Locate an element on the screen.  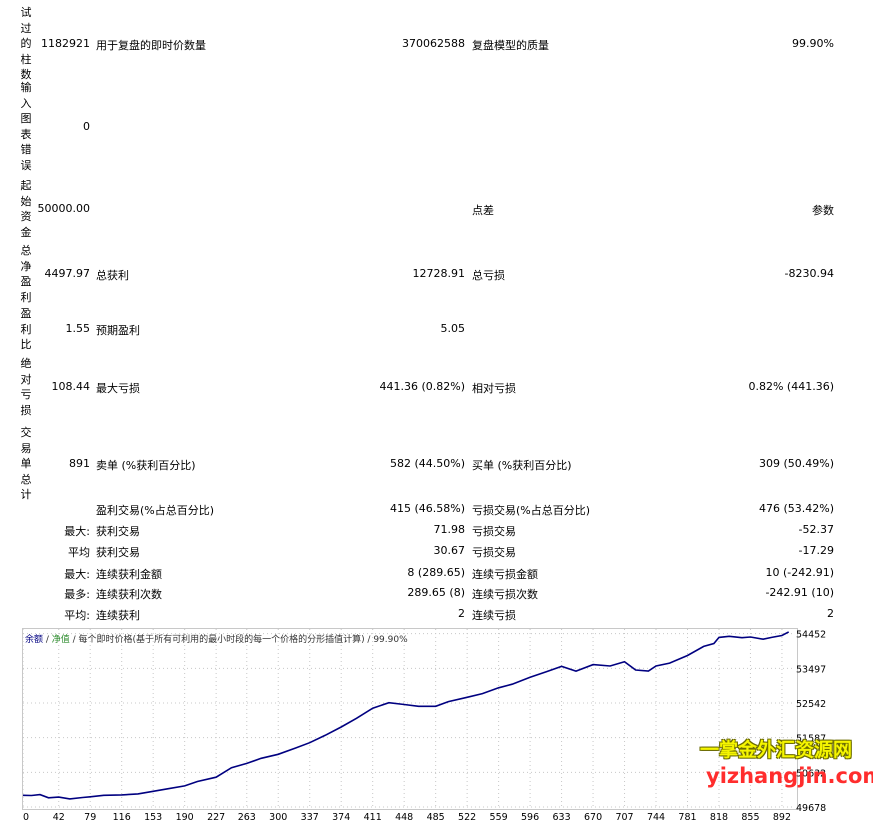
row-label: 绝对亏损 is located at coordinates (26, 387).